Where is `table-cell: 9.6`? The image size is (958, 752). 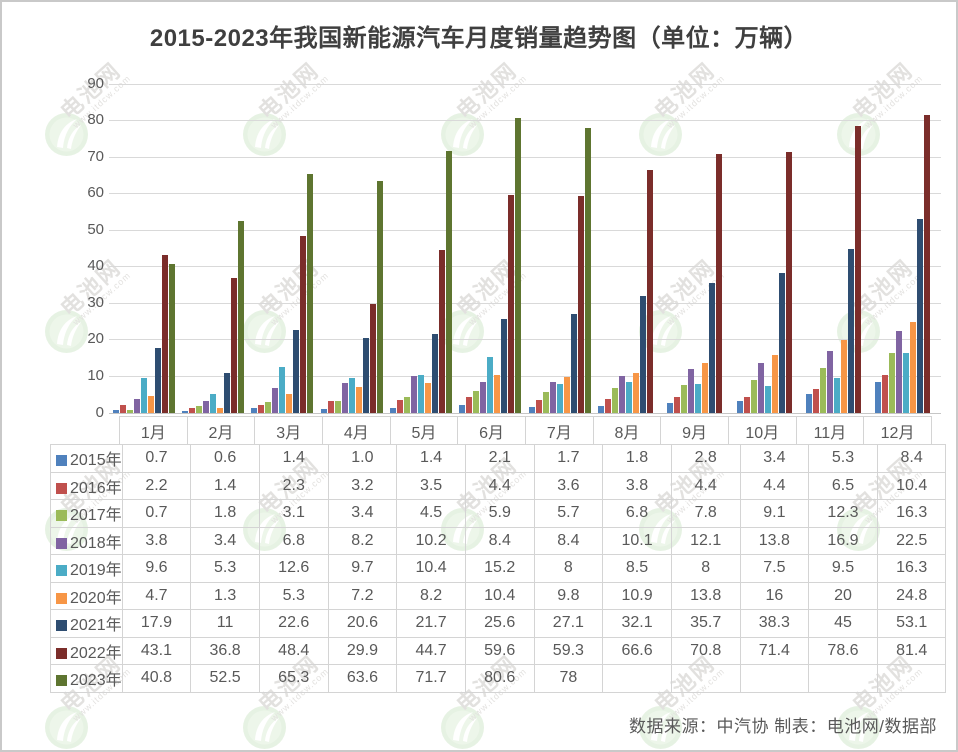
table-cell: 9.6 is located at coordinates (156, 568).